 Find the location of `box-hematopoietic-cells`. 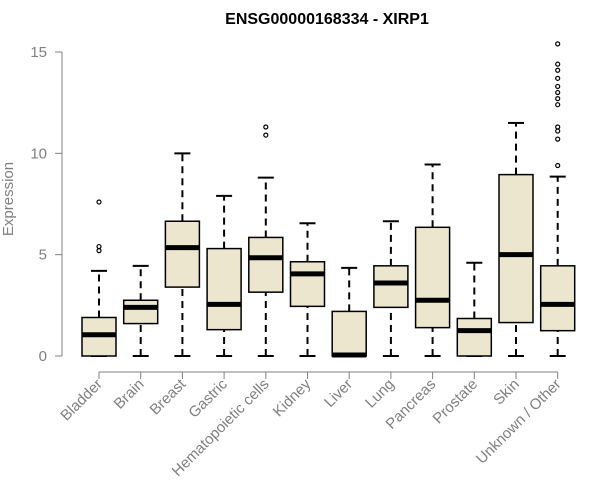

box-hematopoietic-cells is located at coordinates (266, 240).